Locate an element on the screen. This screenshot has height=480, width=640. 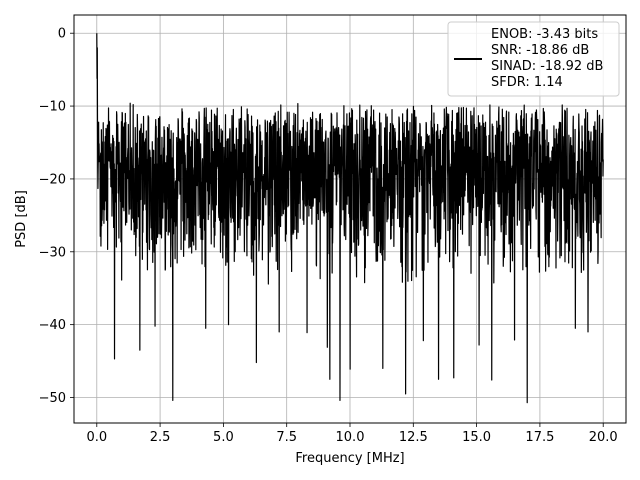
x-tick-label: 20.0 is located at coordinates (603, 437).